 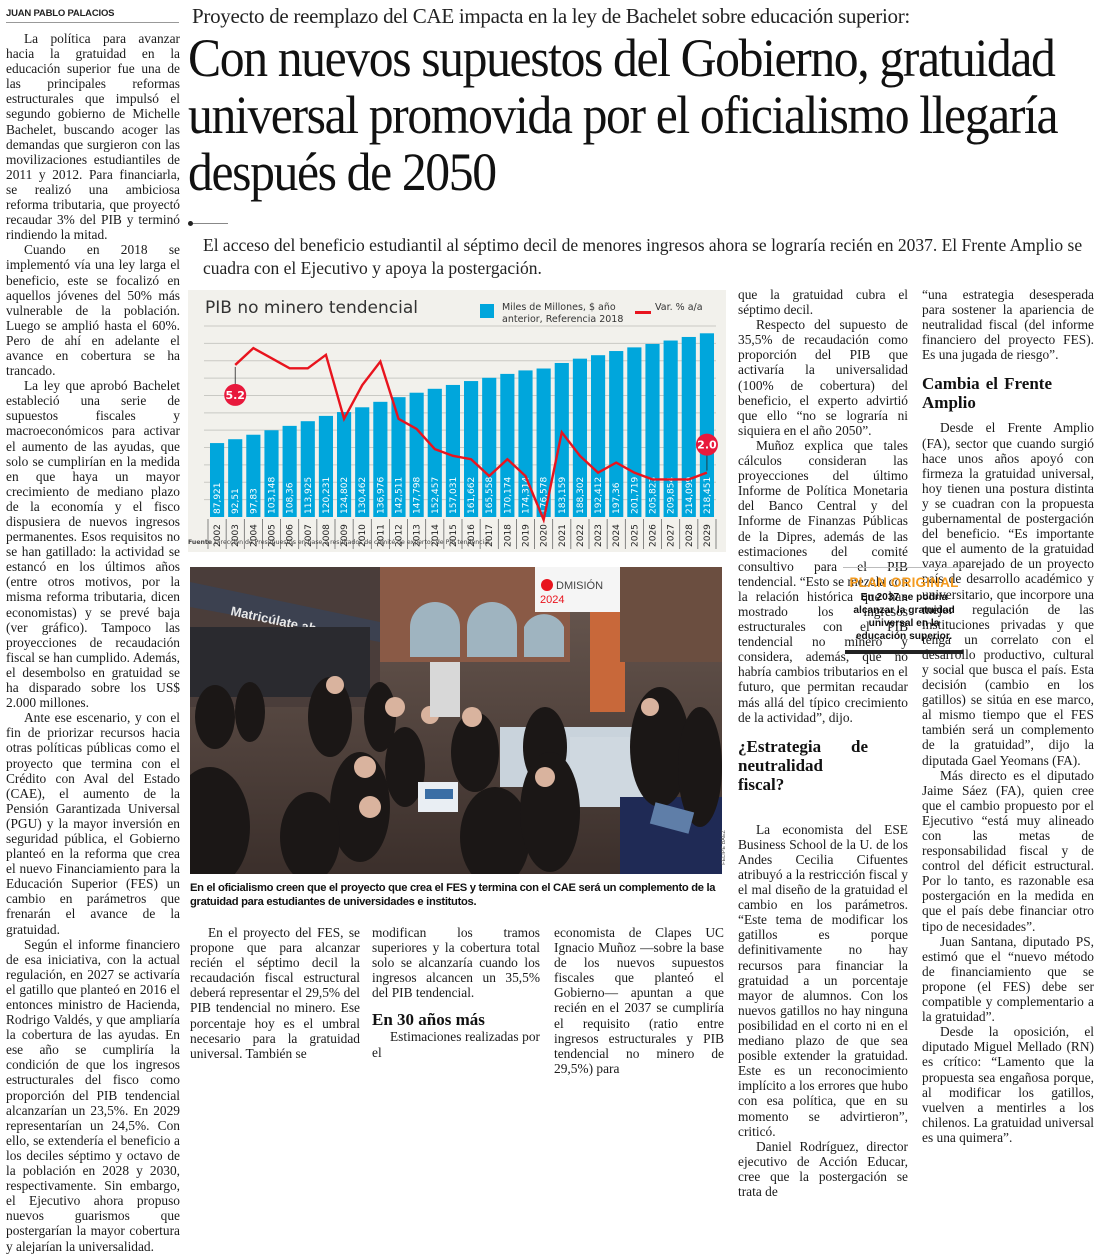 What do you see at coordinates (218, 535) in the screenshot?
I see `x-tick-label: 2002` at bounding box center [218, 535].